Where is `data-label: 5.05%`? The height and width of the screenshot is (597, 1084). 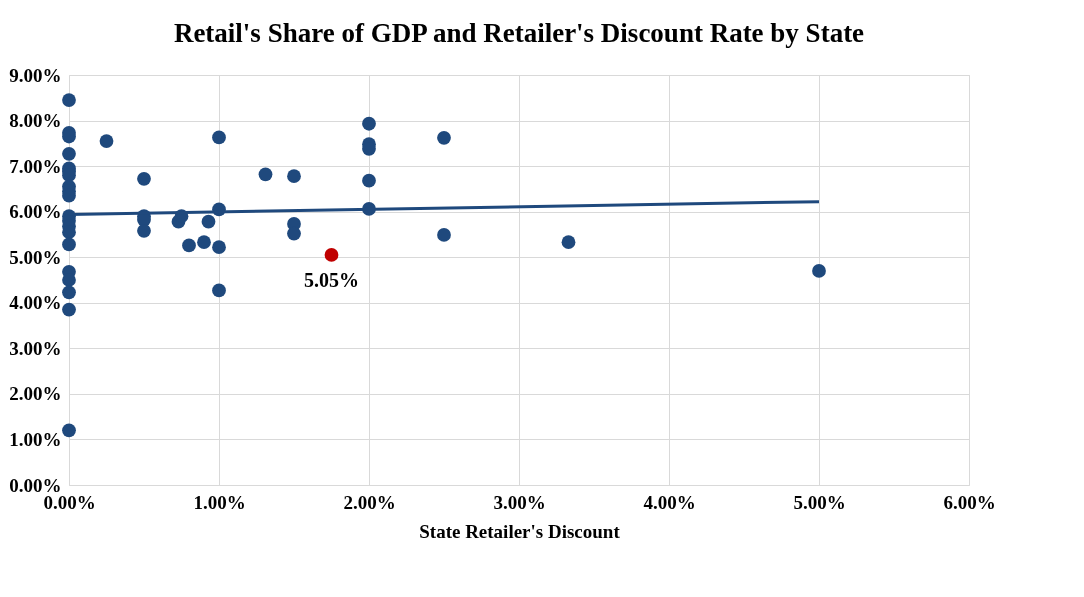
data-label: 5.05% is located at coordinates (331, 279).